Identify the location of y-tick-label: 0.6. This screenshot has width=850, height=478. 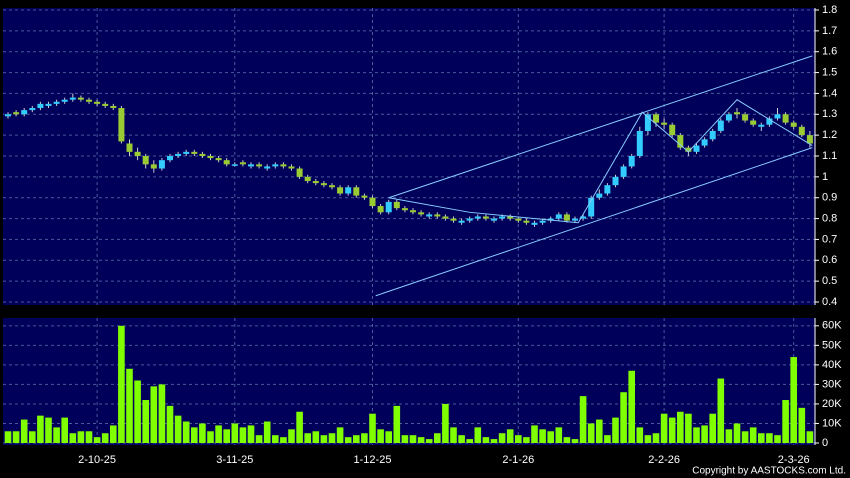
(829, 260).